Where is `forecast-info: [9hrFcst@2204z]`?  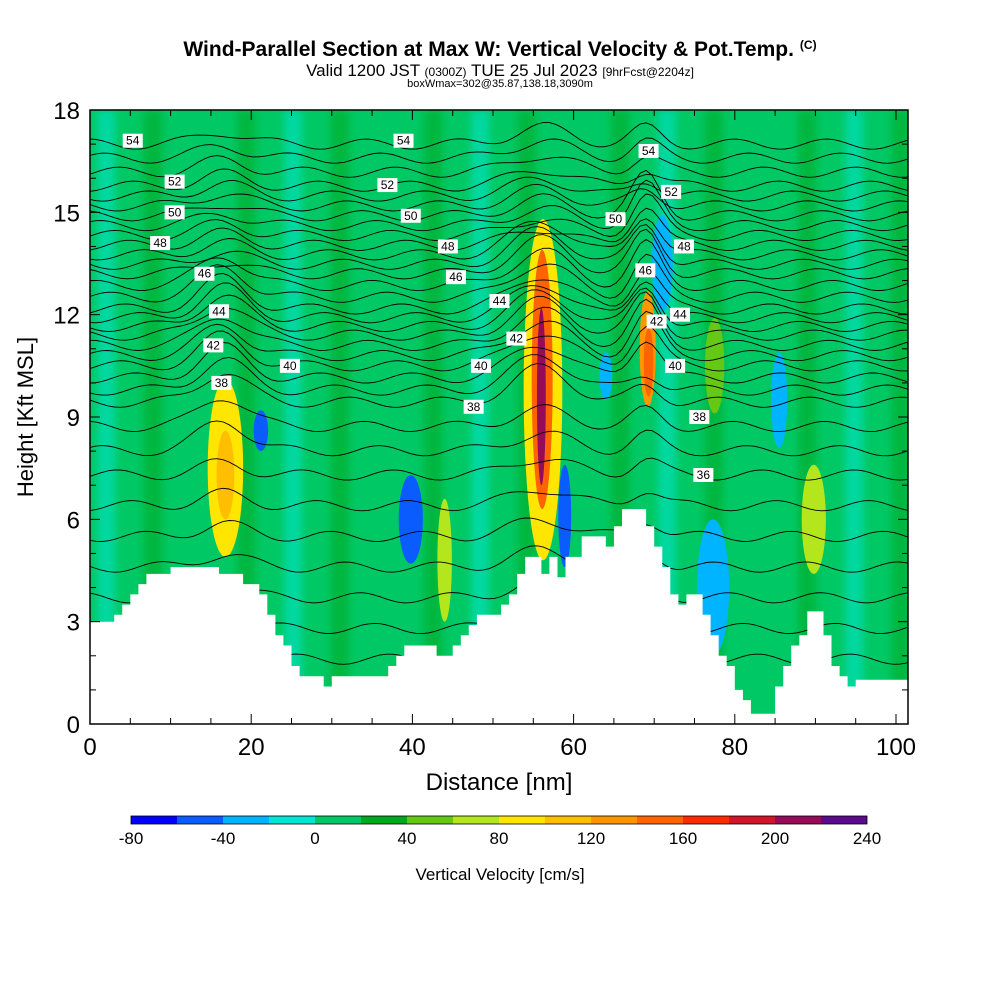 forecast-info: [9hrFcst@2204z] is located at coordinates (648, 72).